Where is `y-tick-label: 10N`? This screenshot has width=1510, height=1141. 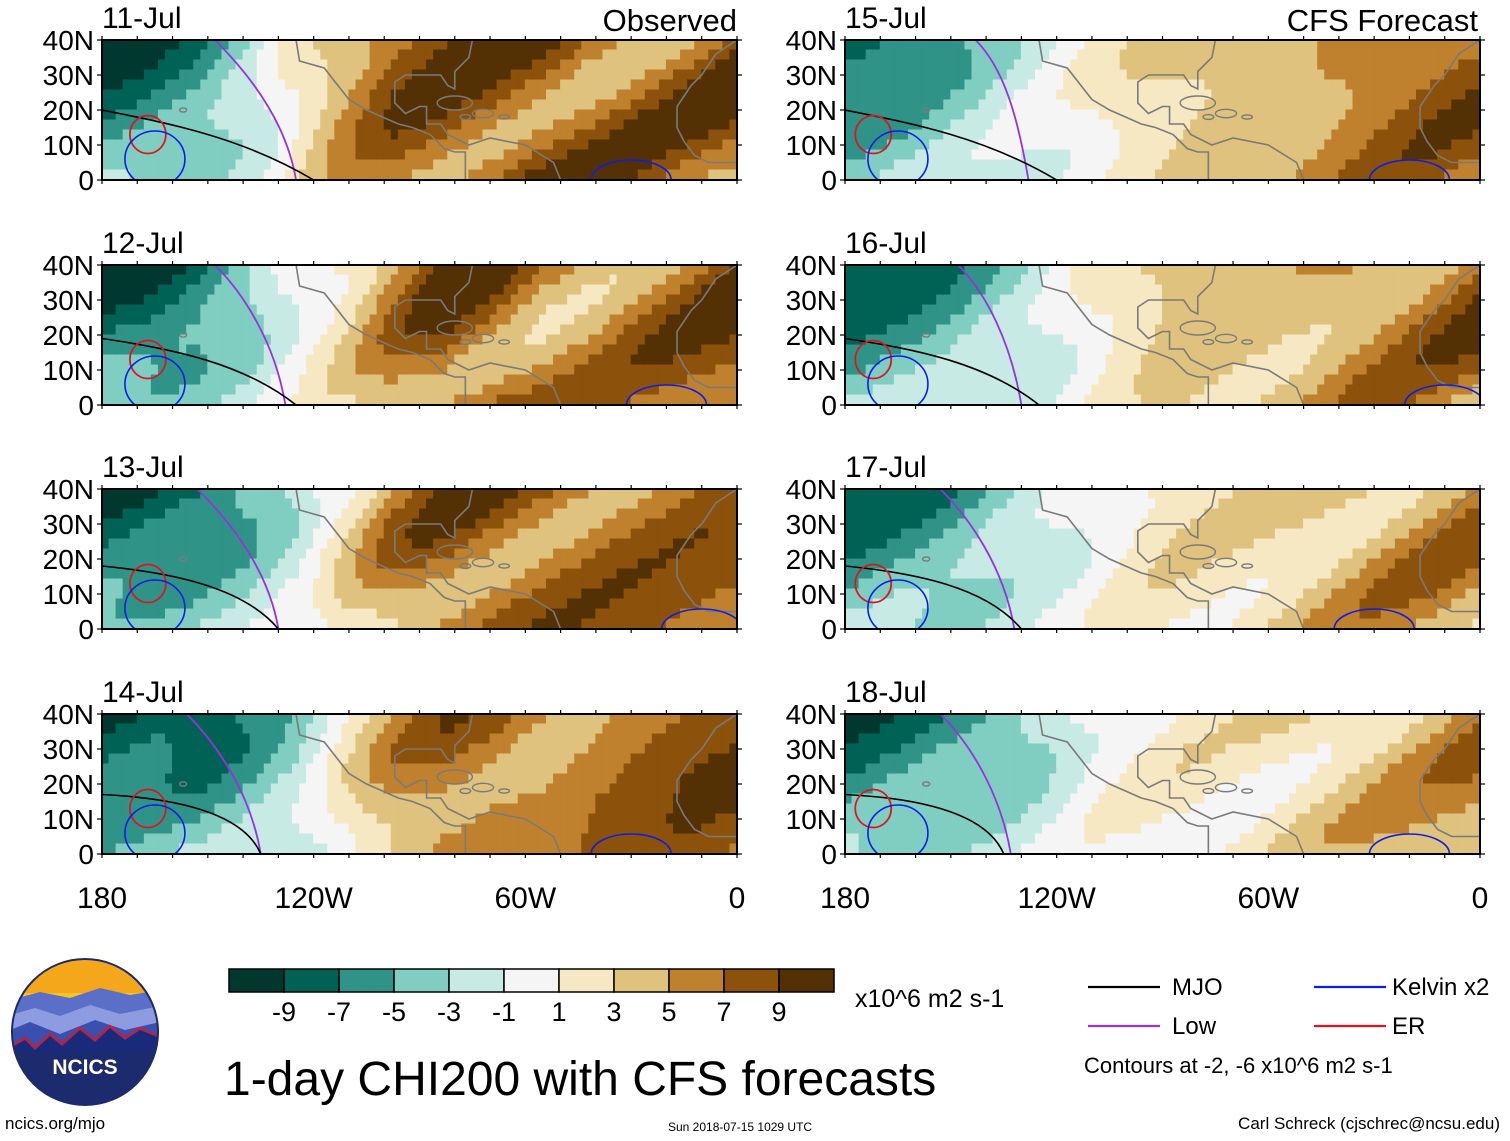 y-tick-label: 10N is located at coordinates (68, 594).